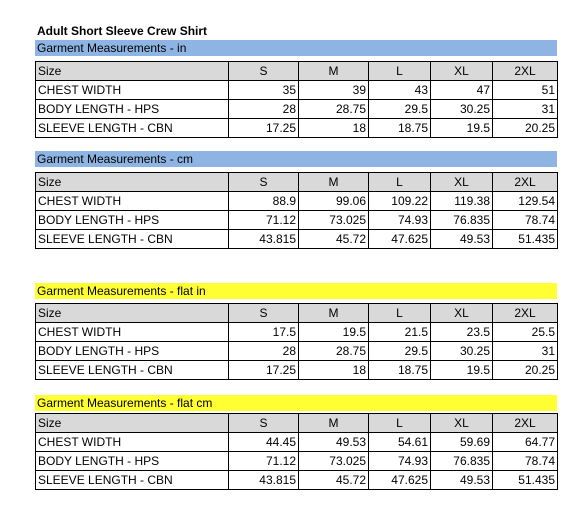 The width and height of the screenshot is (580, 506). Describe the element at coordinates (296, 90) in the screenshot. I see `data-row: CHEST WIDTH 35 39 43 47 51` at that location.